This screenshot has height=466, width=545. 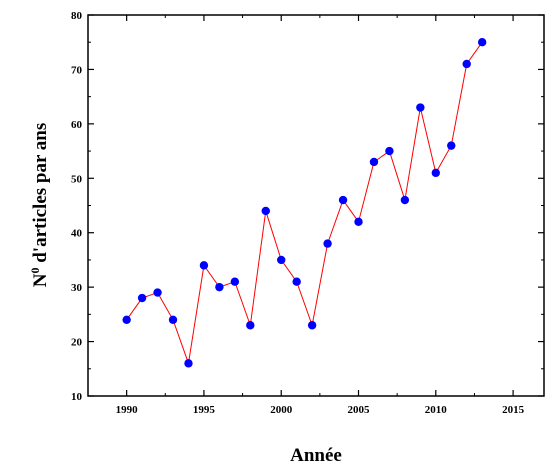 What do you see at coordinates (77, 288) in the screenshot?
I see `y-tick-label: 30` at bounding box center [77, 288].